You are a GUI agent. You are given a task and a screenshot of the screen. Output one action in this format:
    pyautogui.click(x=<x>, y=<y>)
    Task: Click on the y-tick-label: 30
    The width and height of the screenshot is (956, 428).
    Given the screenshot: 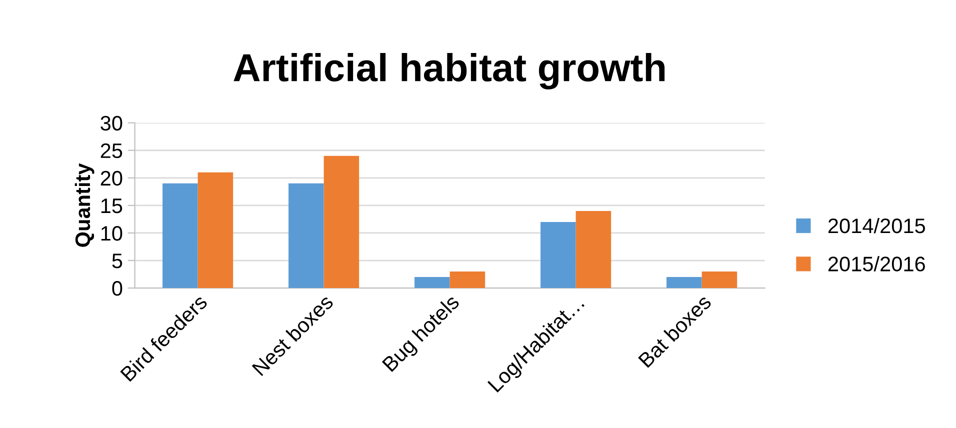 What is the action you would take?
    pyautogui.click(x=111, y=123)
    